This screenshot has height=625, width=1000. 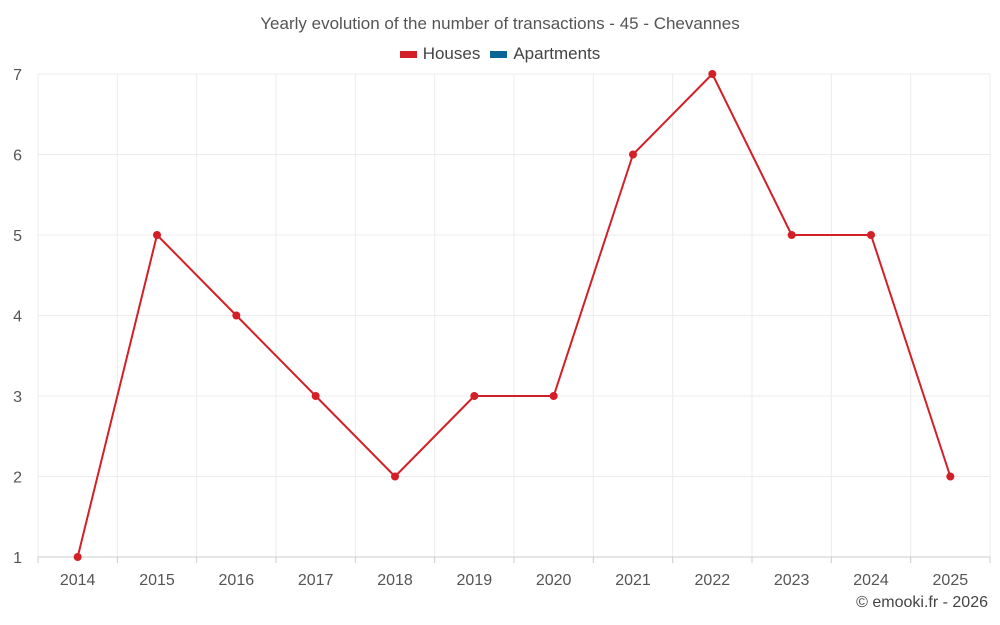 What do you see at coordinates (557, 53) in the screenshot?
I see `legend-label-apartments: Apartments` at bounding box center [557, 53].